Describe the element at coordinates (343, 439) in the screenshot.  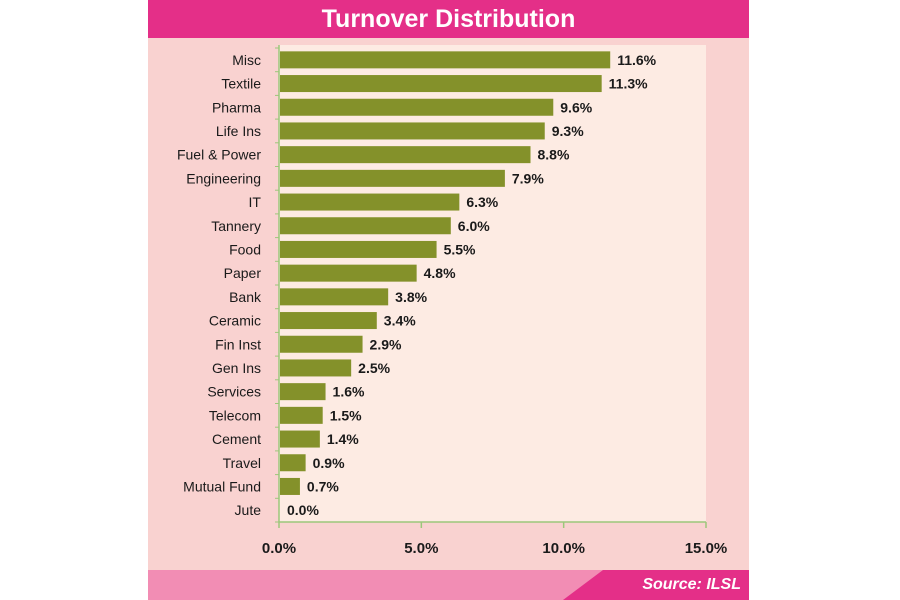
I see `data-label: 1.4%` at that location.